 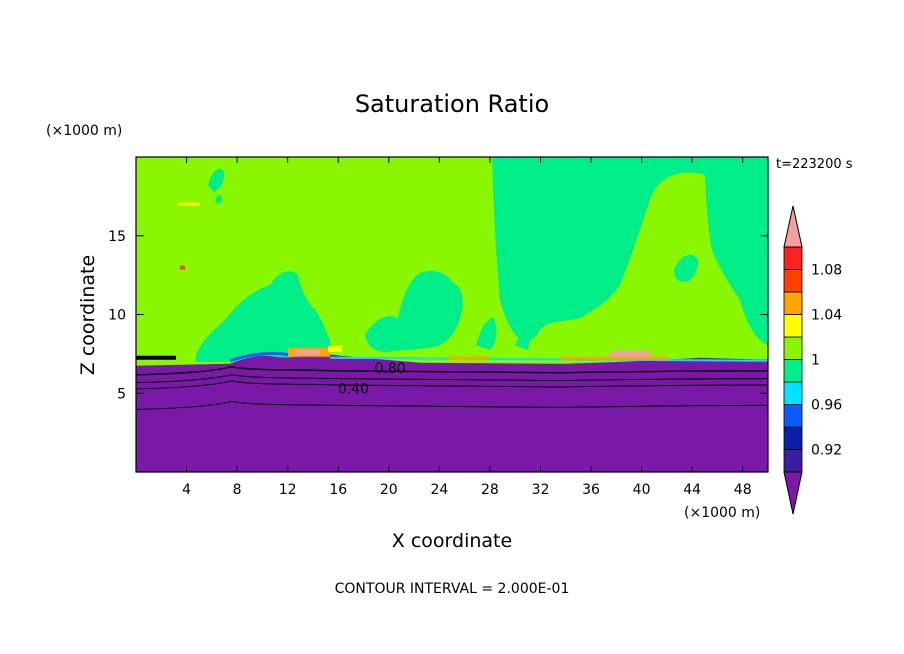 What do you see at coordinates (722, 513) in the screenshot?
I see `x-unit-label: (×1000 m)` at bounding box center [722, 513].